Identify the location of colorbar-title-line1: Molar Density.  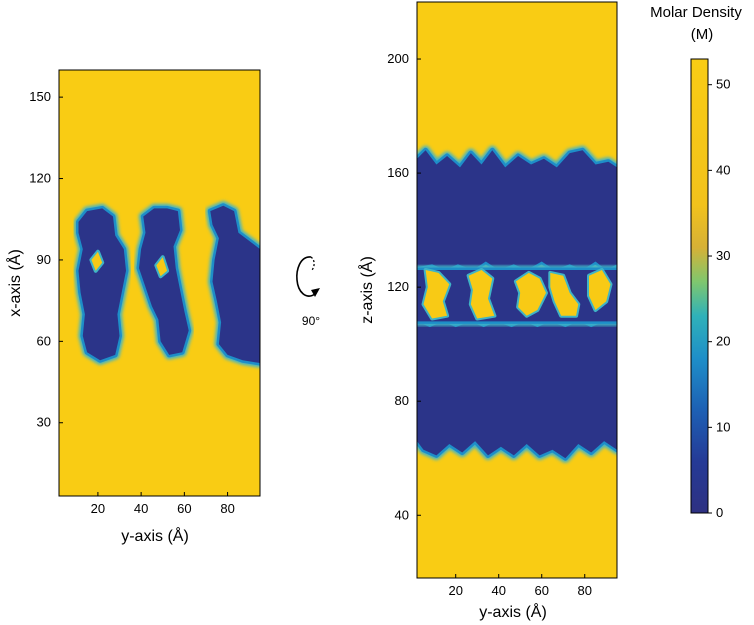
(696, 12).